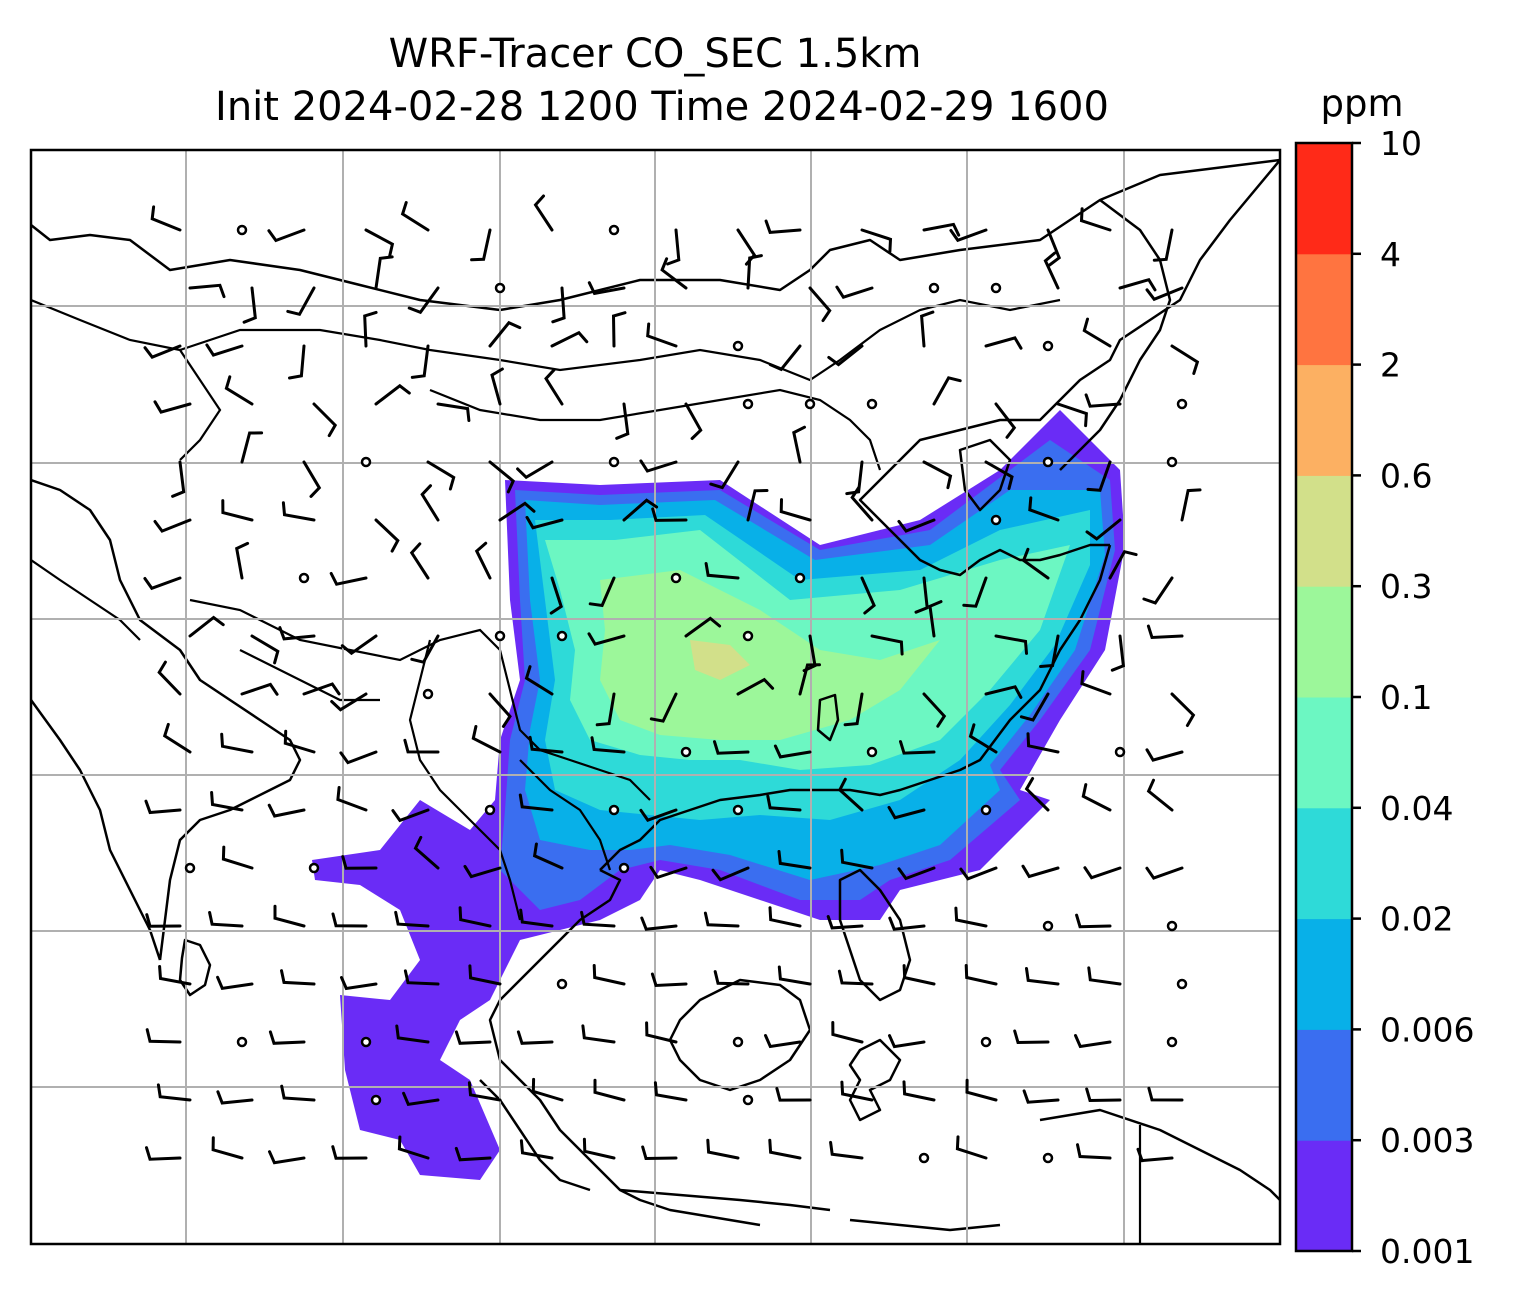 This screenshot has height=1306, width=1528. What do you see at coordinates (86, 600) in the screenshot?
I see `border-pakistan` at bounding box center [86, 600].